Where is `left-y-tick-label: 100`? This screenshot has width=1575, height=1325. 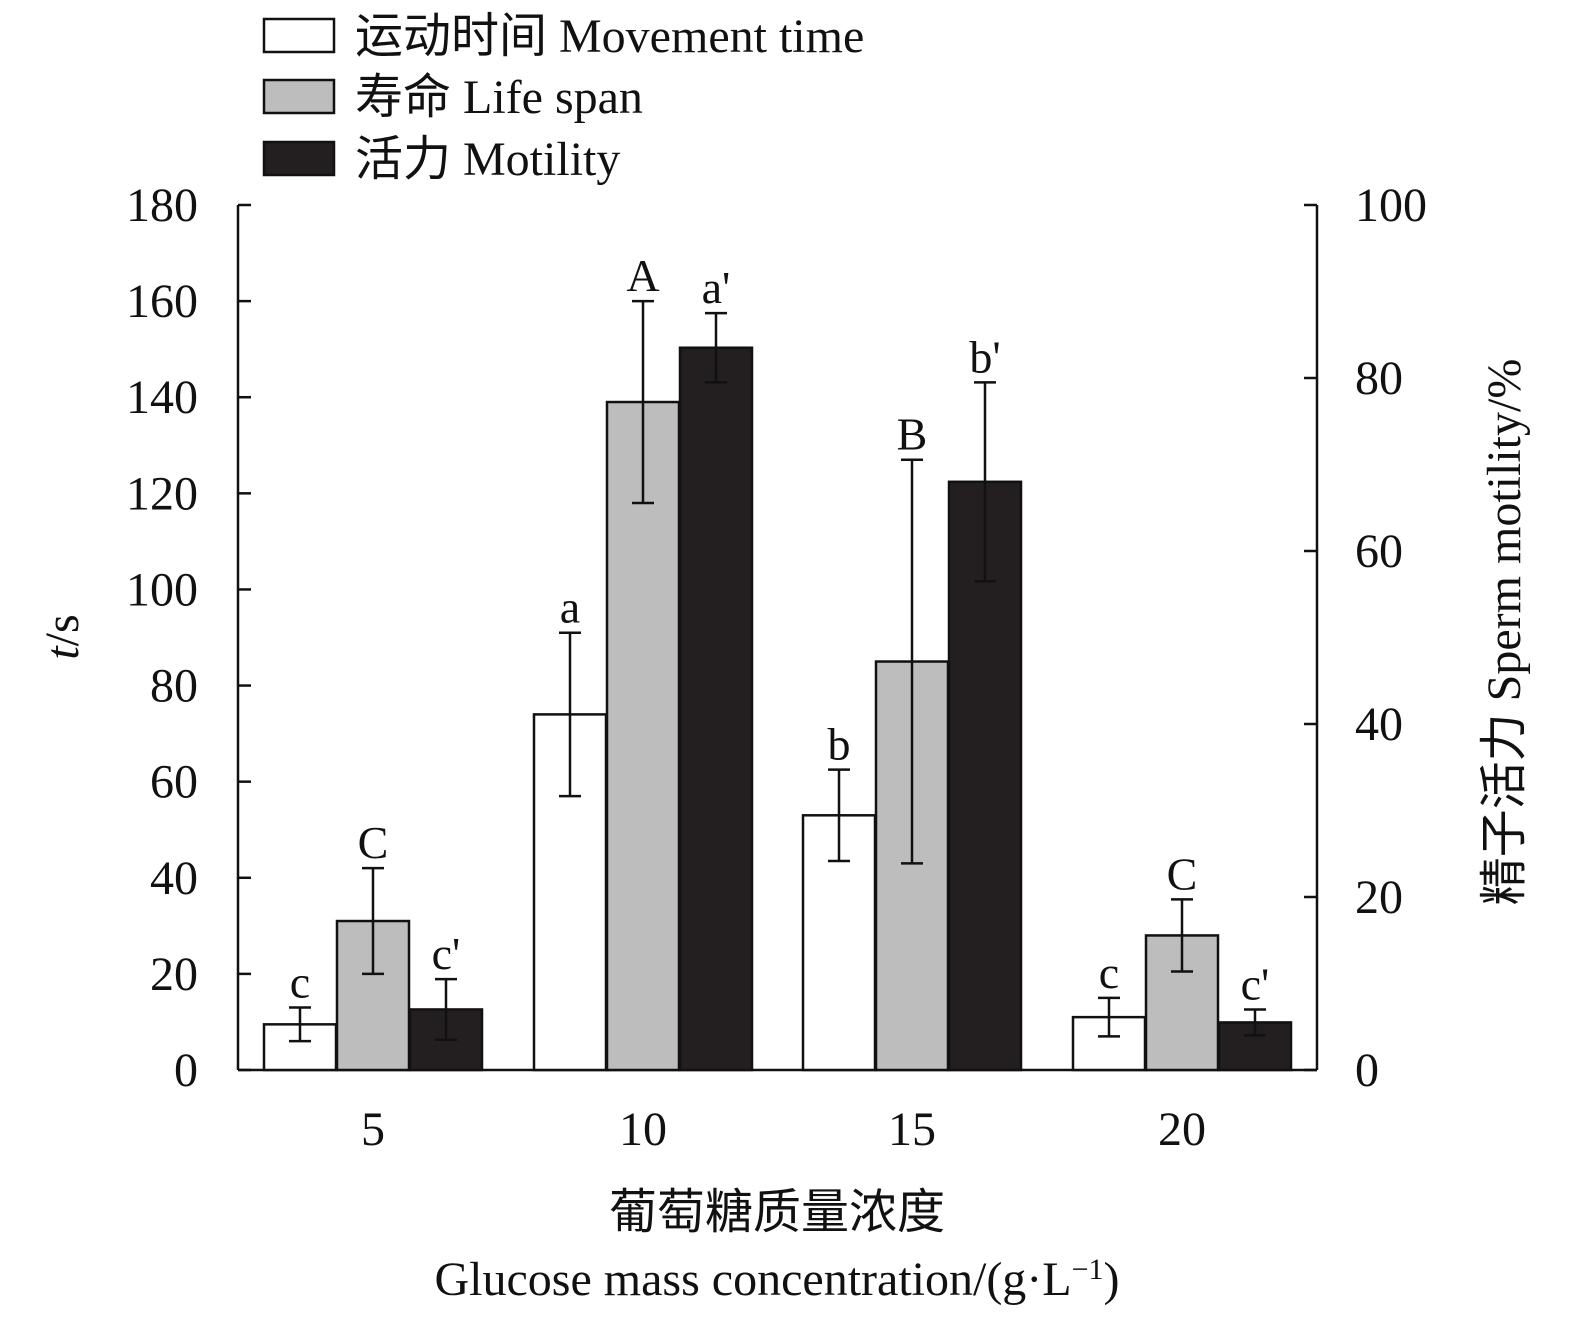
left-y-tick-label: 100 is located at coordinates (162, 589).